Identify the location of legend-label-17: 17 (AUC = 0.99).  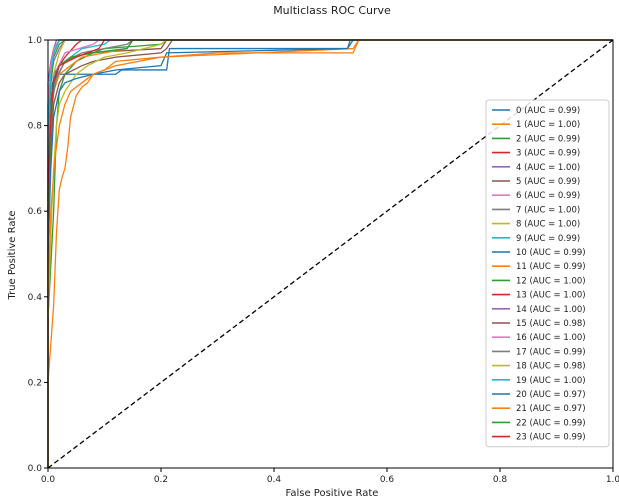
(551, 352).